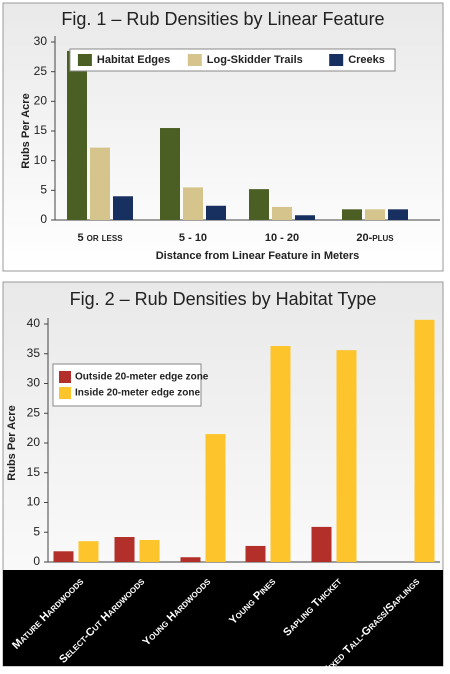 This screenshot has height=674, width=450. What do you see at coordinates (282, 238) in the screenshot?
I see `x-tick-label: 10 - 20` at bounding box center [282, 238].